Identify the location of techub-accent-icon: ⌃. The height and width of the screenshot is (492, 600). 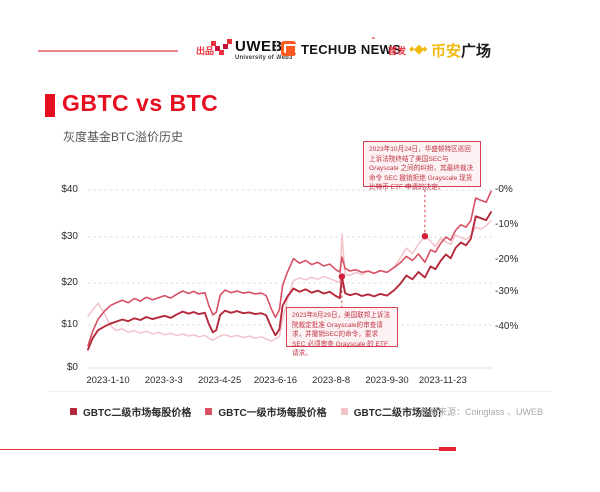
(373, 40).